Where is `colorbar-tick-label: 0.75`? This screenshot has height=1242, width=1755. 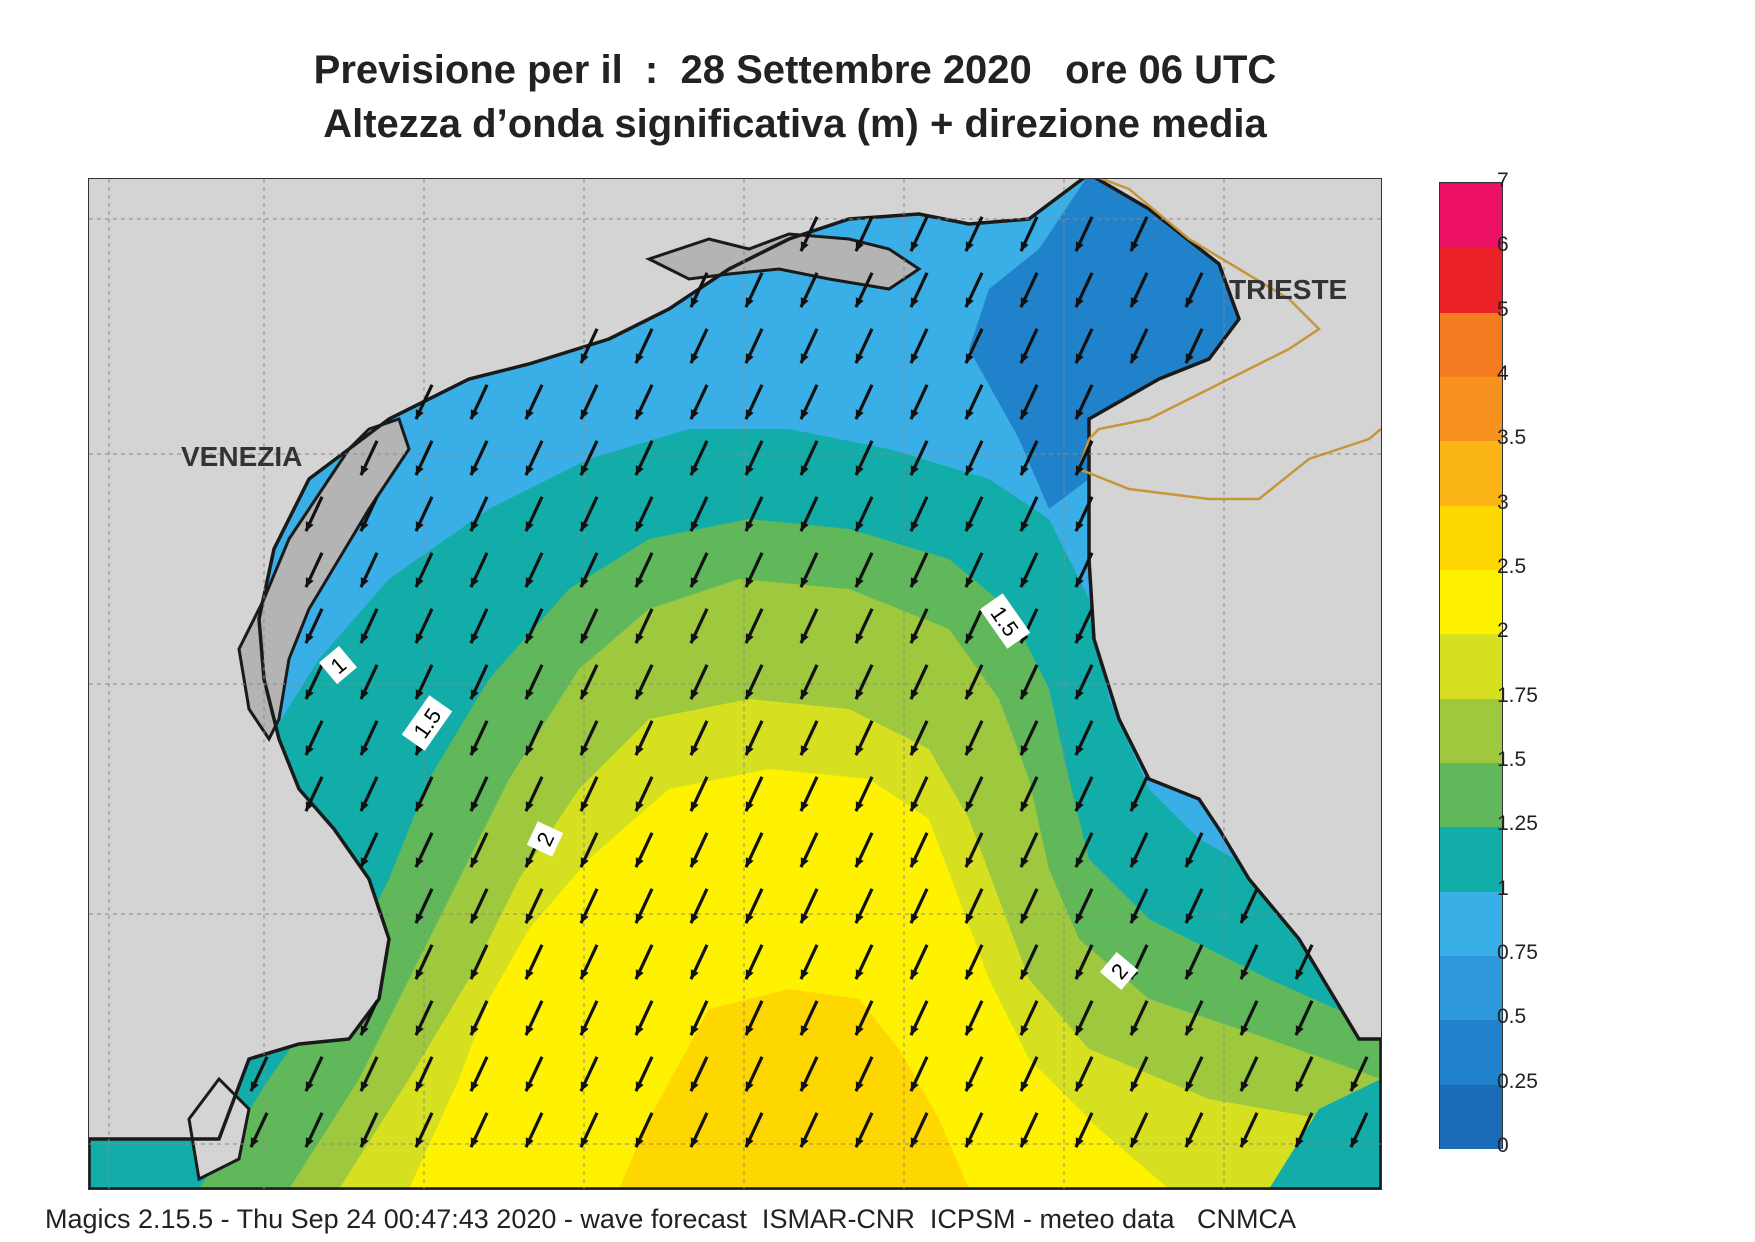 colorbar-tick-label: 0.75 is located at coordinates (1517, 952).